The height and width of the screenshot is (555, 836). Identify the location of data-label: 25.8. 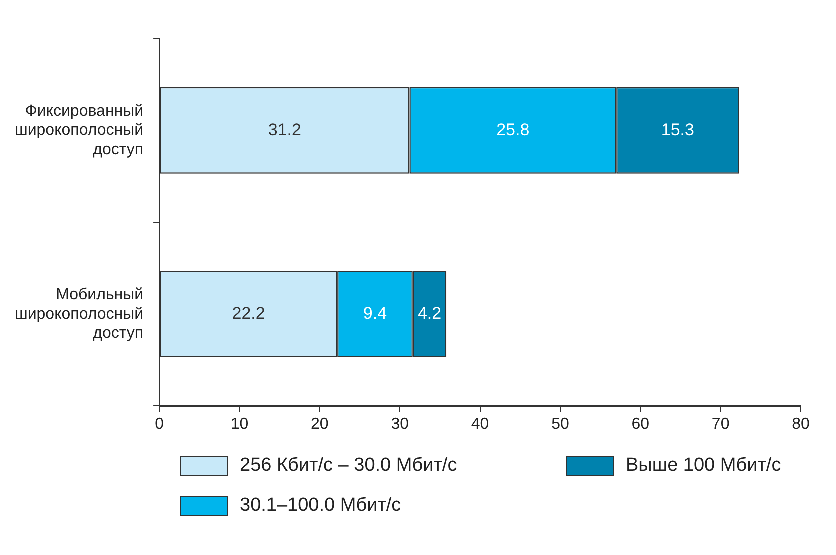
(513, 130).